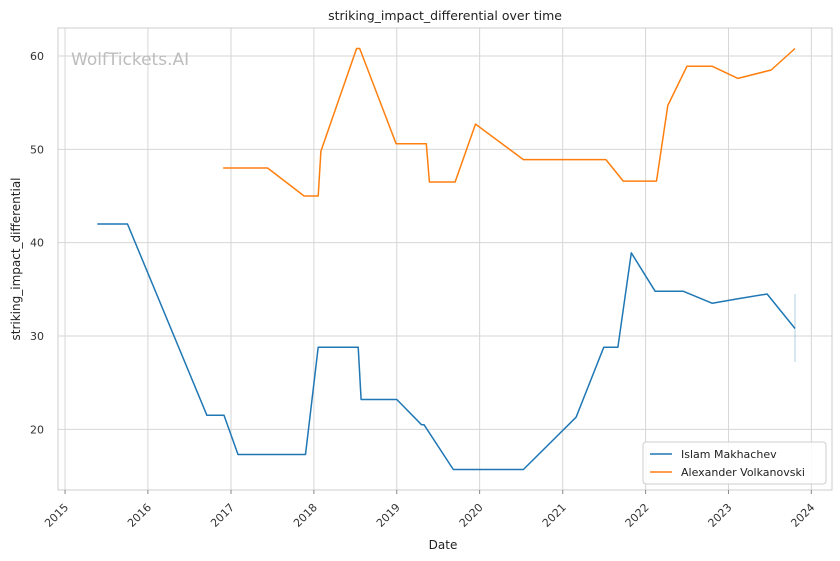  I want to click on y-tick-label: 40, so click(37, 243).